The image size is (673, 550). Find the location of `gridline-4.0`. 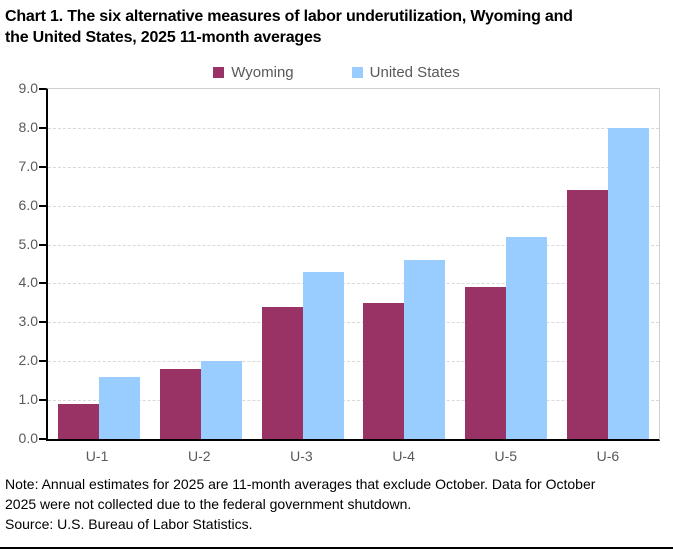

gridline-4.0 is located at coordinates (353, 284).